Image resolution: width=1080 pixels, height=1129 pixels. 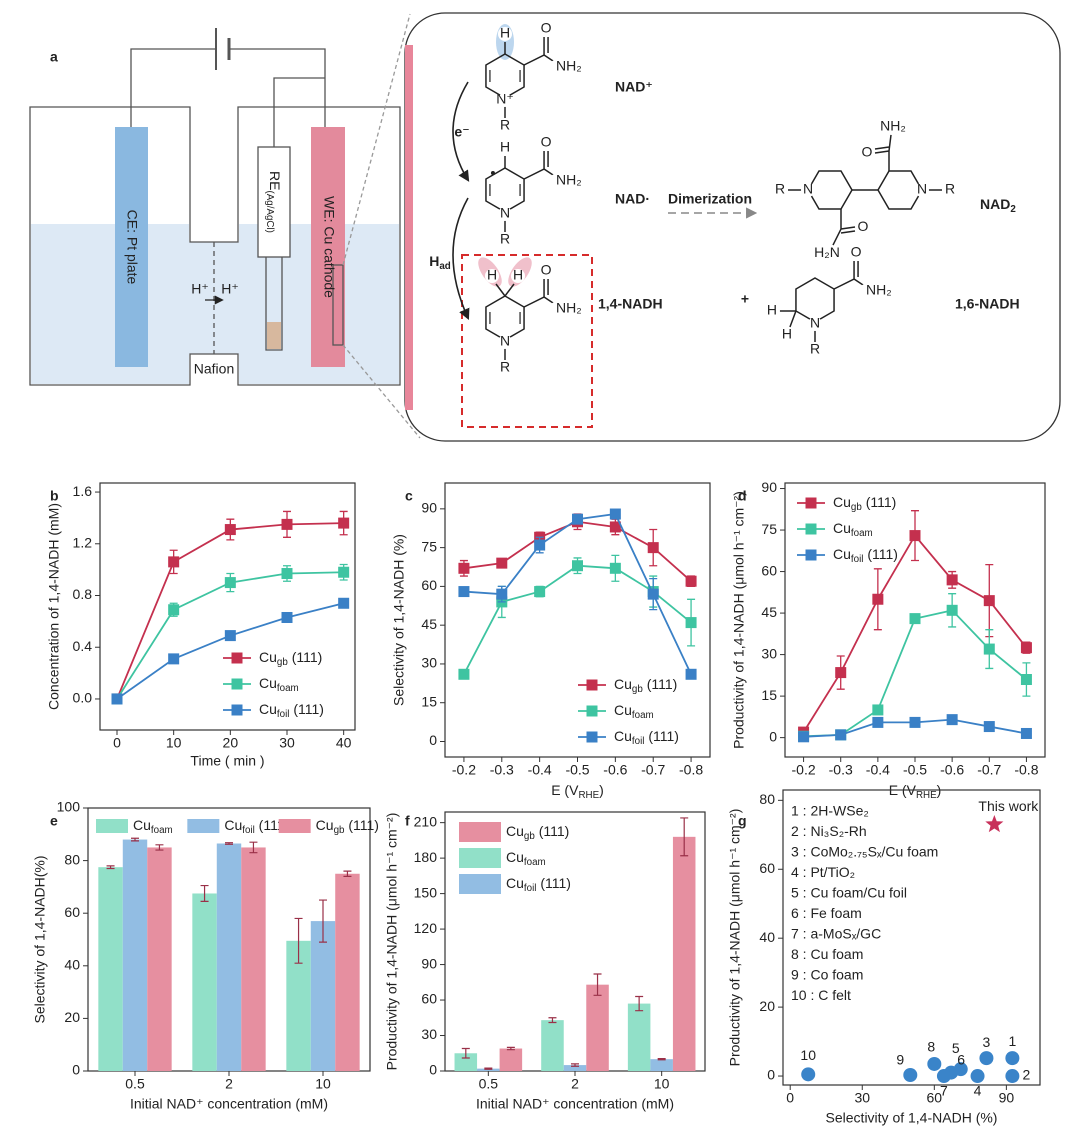 I want to click on point-label: 9, so click(x=900, y=1060).